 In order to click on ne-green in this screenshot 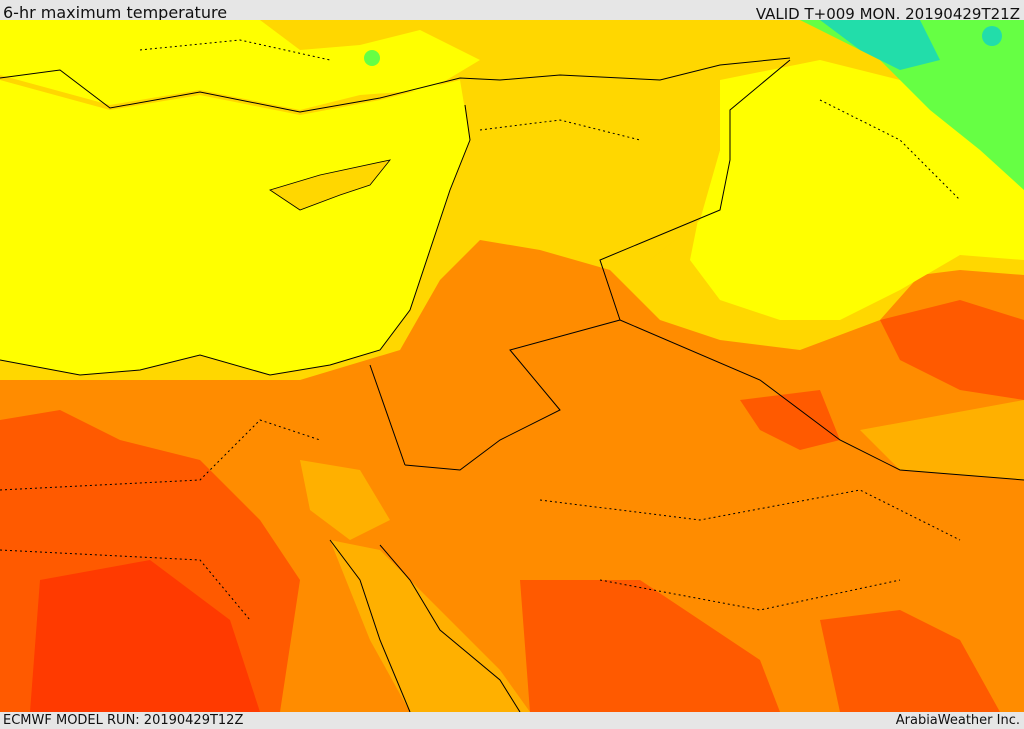, I will do `click(912, 105)`.